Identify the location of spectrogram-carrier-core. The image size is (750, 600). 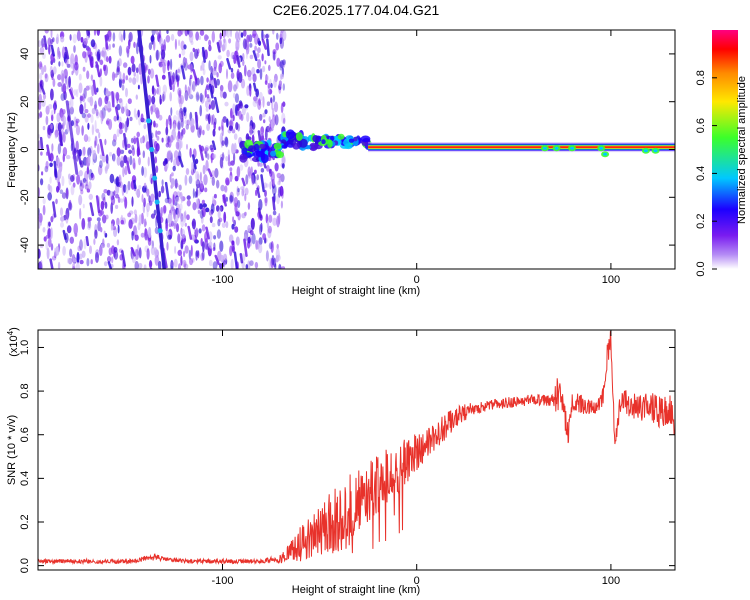
(521, 147).